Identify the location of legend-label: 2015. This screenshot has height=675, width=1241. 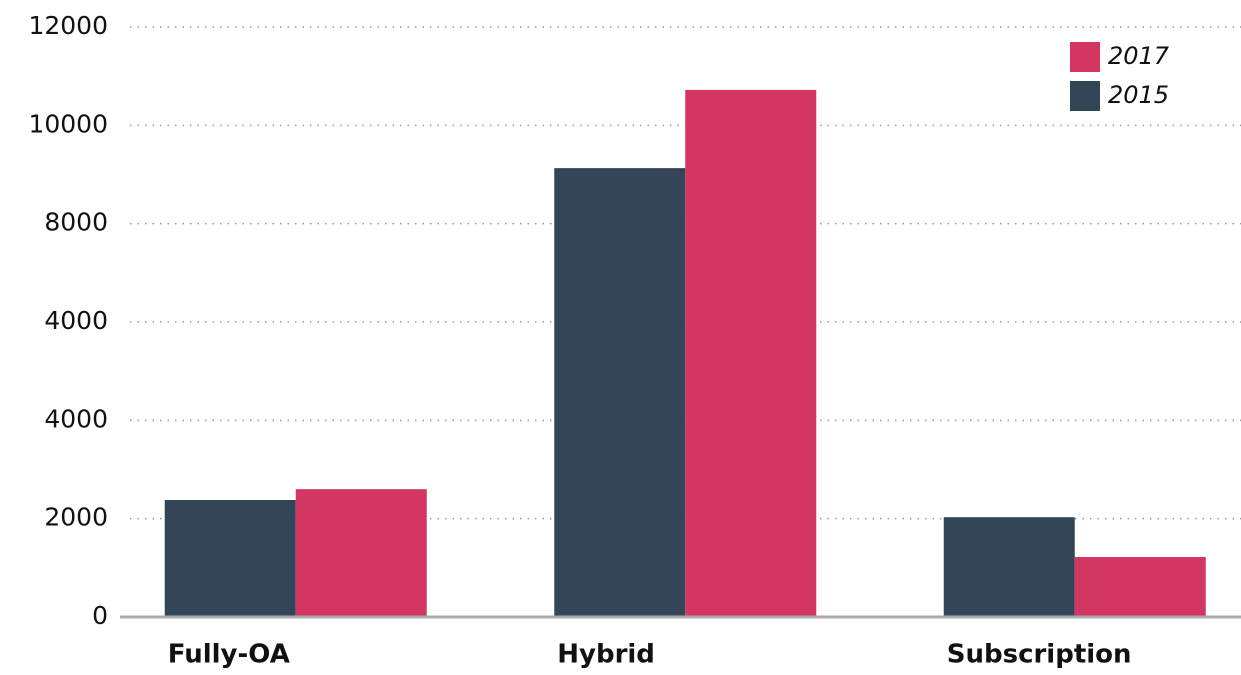
(1138, 95).